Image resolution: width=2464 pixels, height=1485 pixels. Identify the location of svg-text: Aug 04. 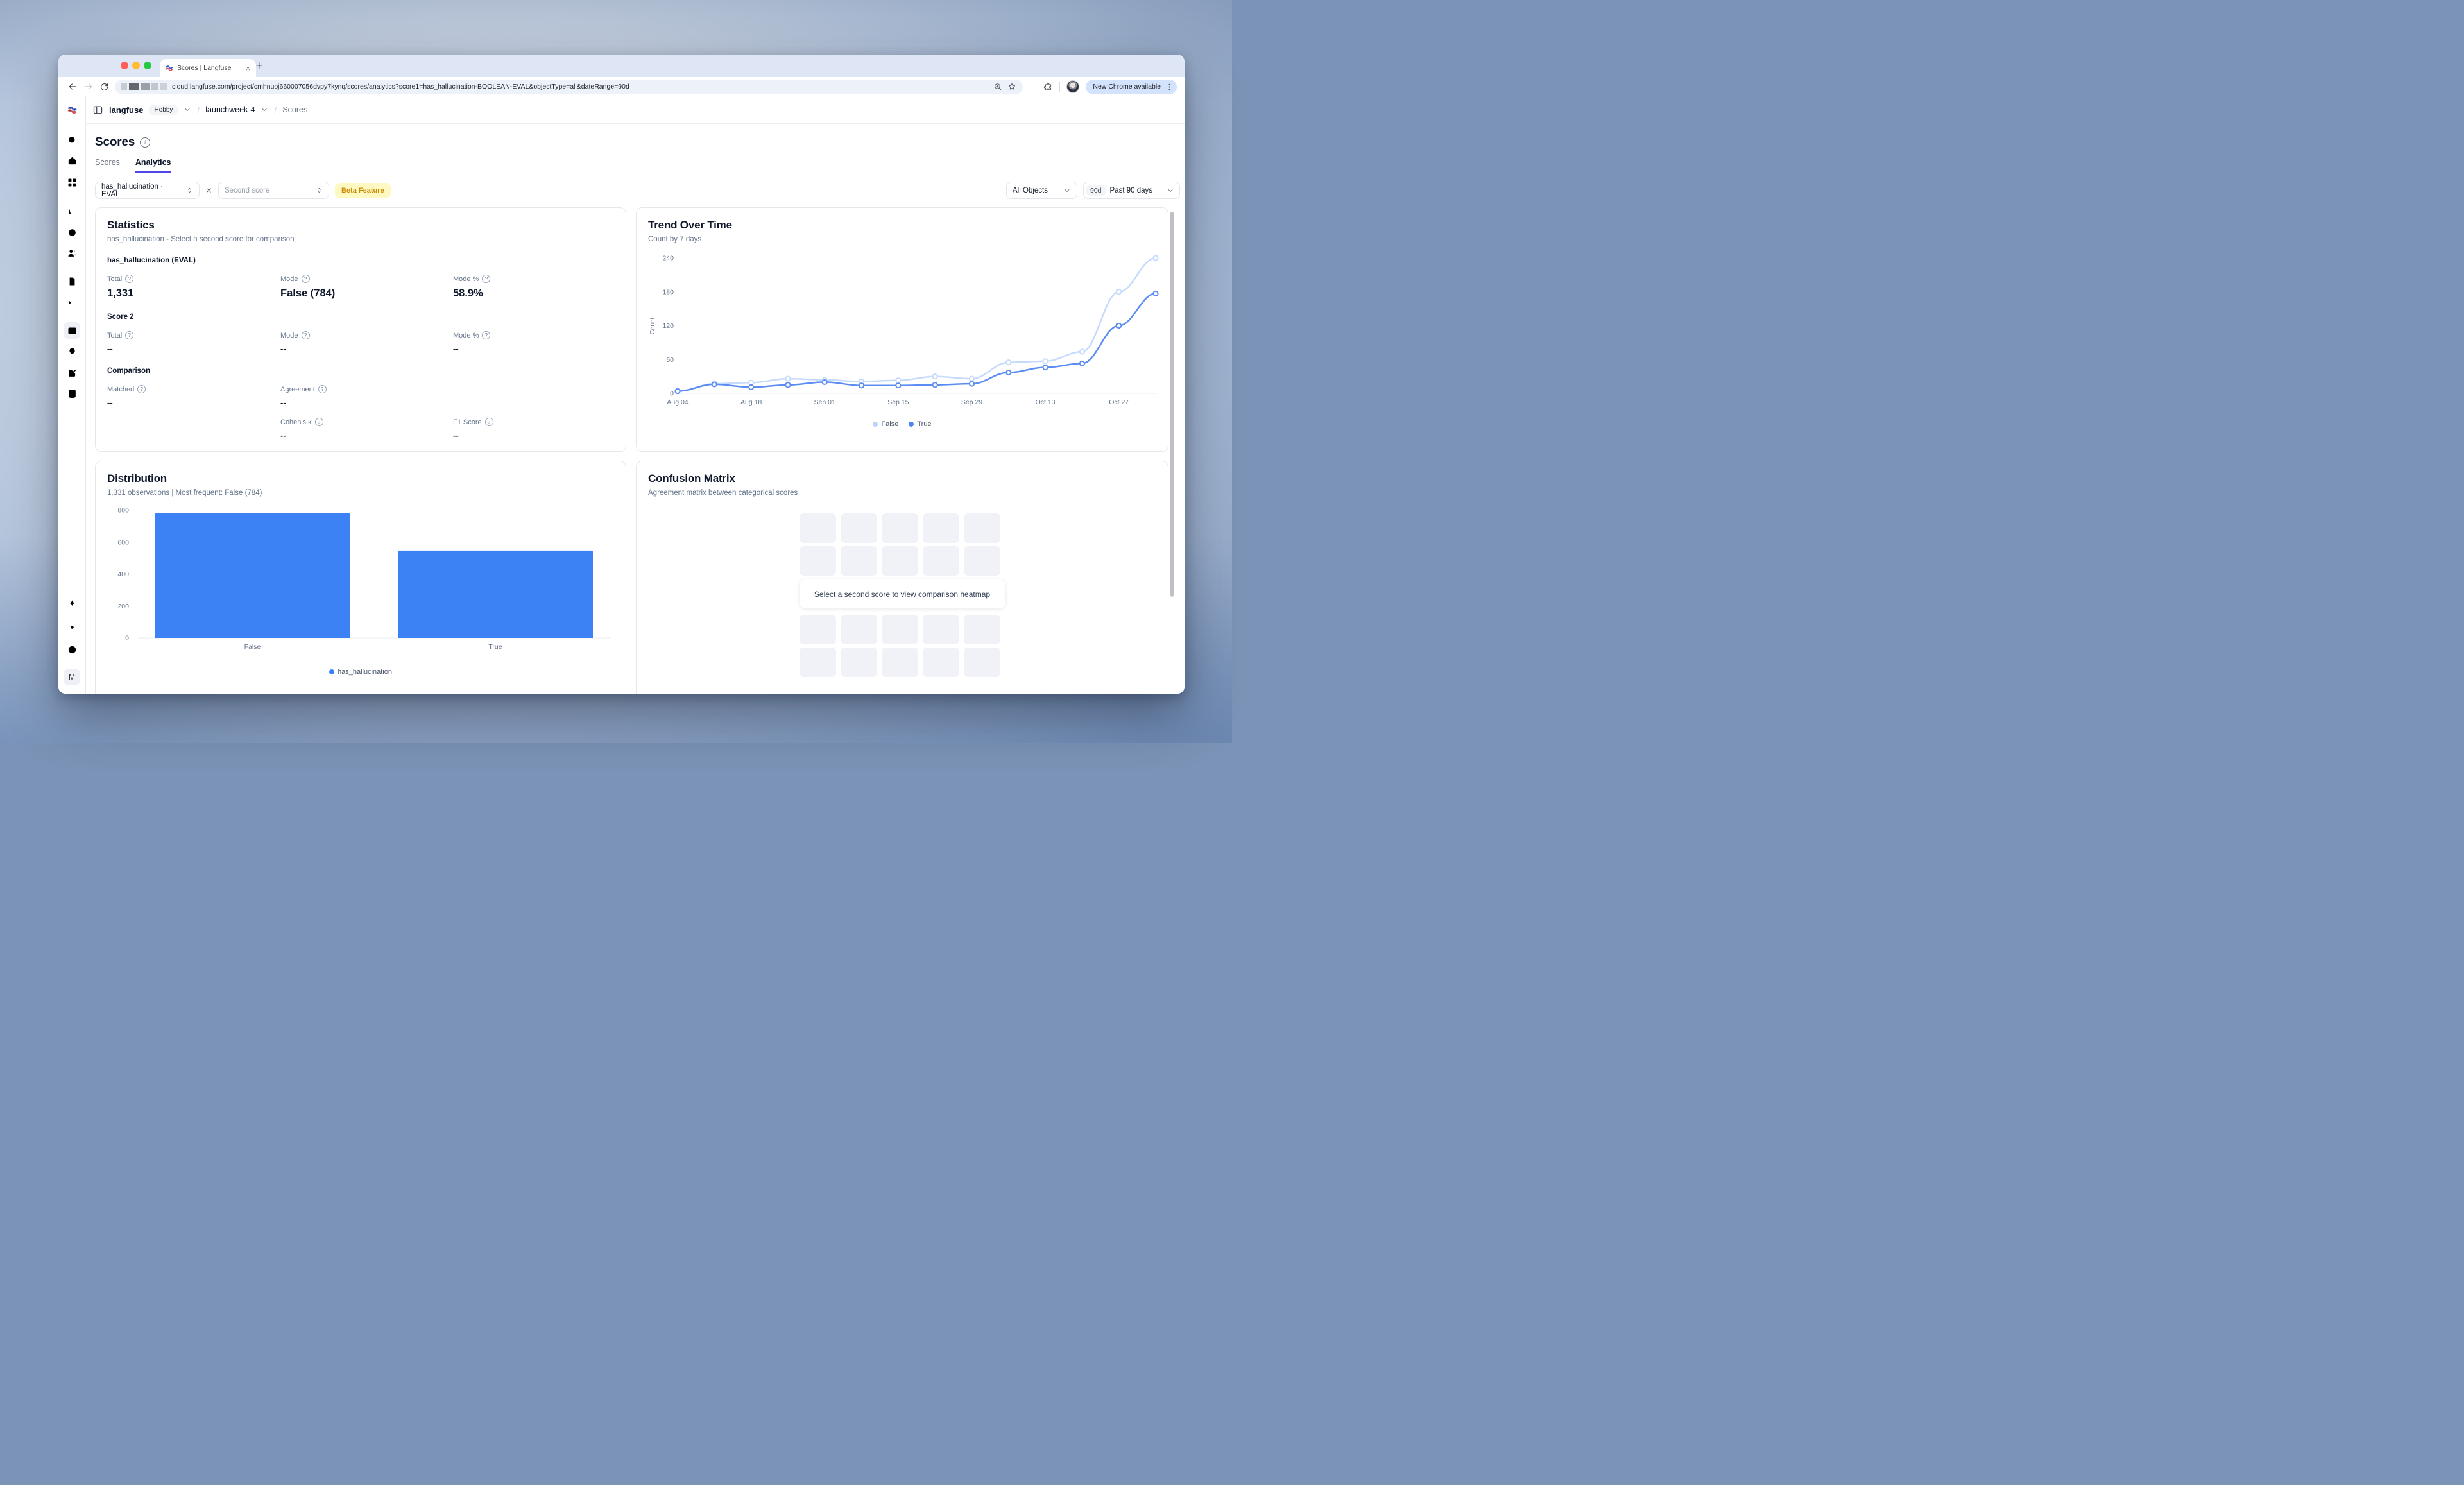
(678, 402).